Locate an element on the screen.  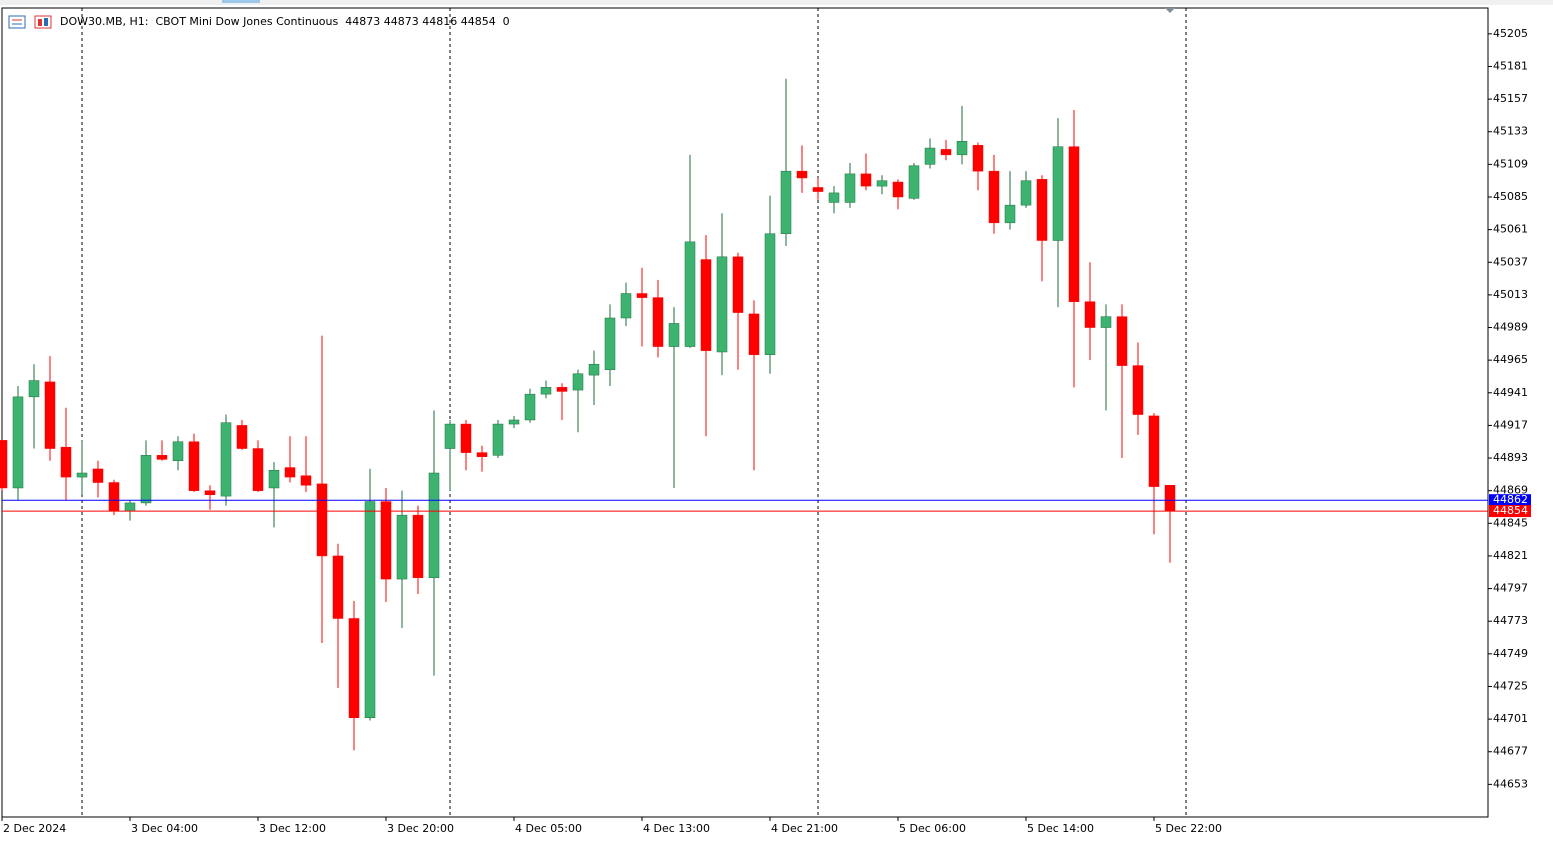
y-tick-label: 45181 is located at coordinates (1510, 65).